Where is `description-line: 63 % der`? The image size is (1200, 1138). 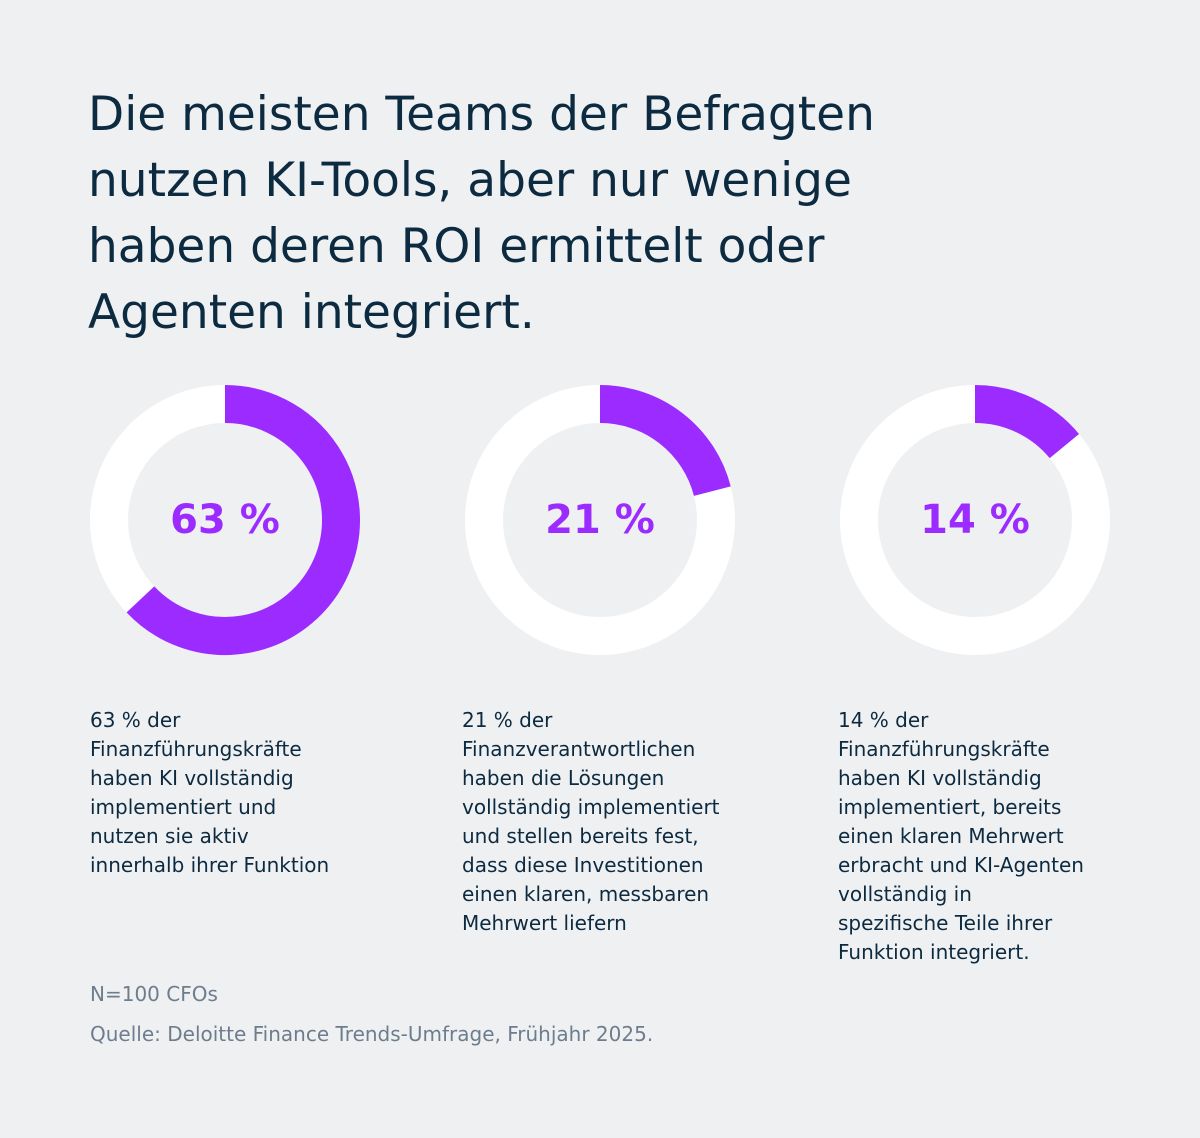 description-line: 63 % der is located at coordinates (135, 720).